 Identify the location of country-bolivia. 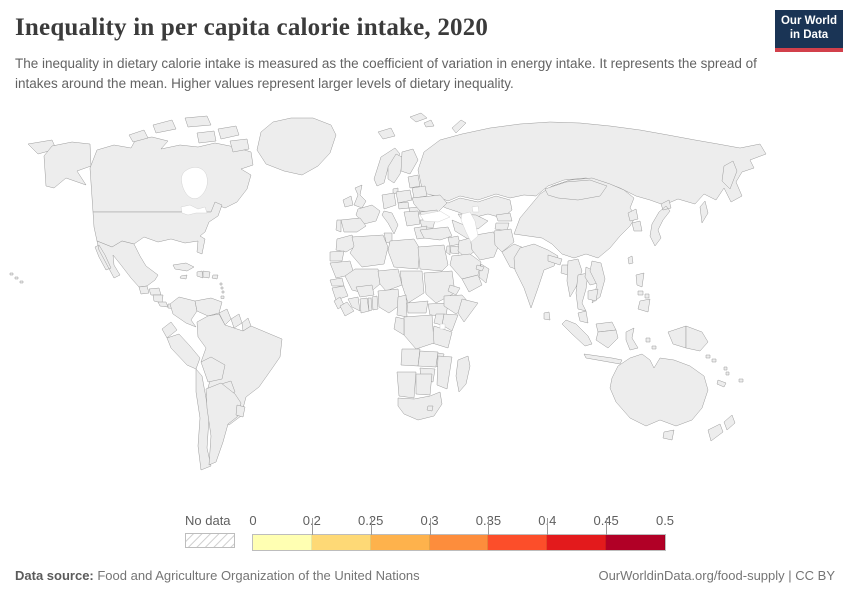
(213, 369).